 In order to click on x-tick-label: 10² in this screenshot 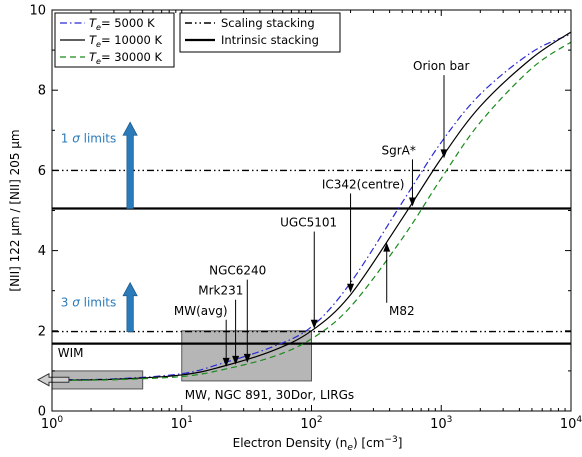, I will do `click(311, 423)`.